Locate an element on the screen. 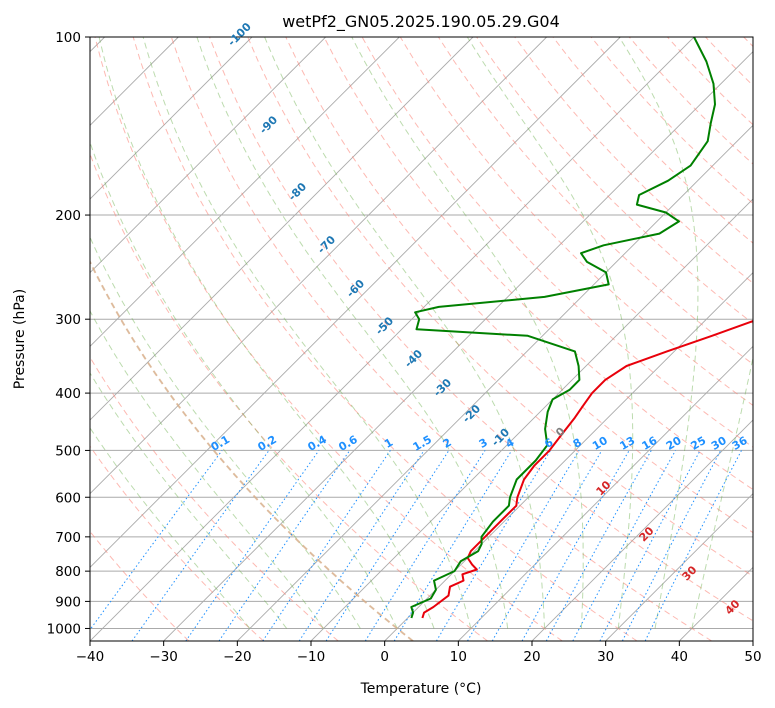 Image resolution: width=775 pixels, height=708 pixels. x-tick-label: −40 is located at coordinates (90, 657).